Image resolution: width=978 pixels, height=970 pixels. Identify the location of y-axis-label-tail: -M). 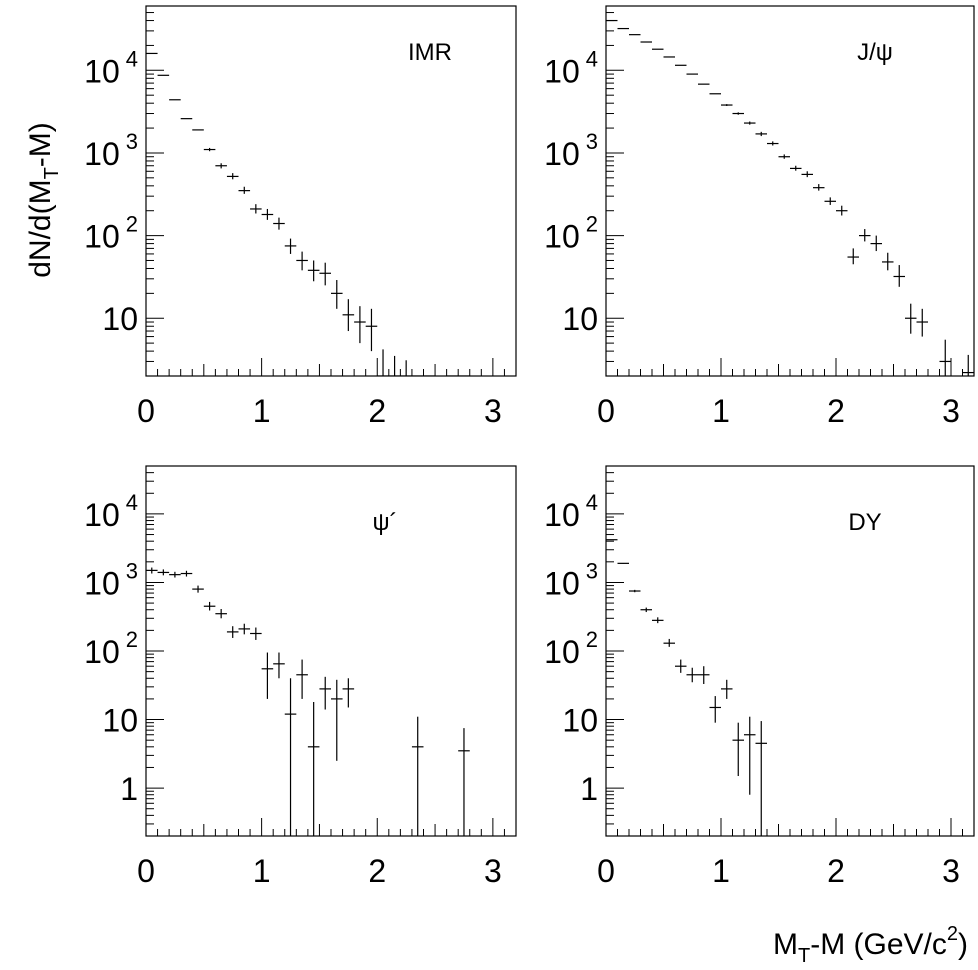
(40, 144).